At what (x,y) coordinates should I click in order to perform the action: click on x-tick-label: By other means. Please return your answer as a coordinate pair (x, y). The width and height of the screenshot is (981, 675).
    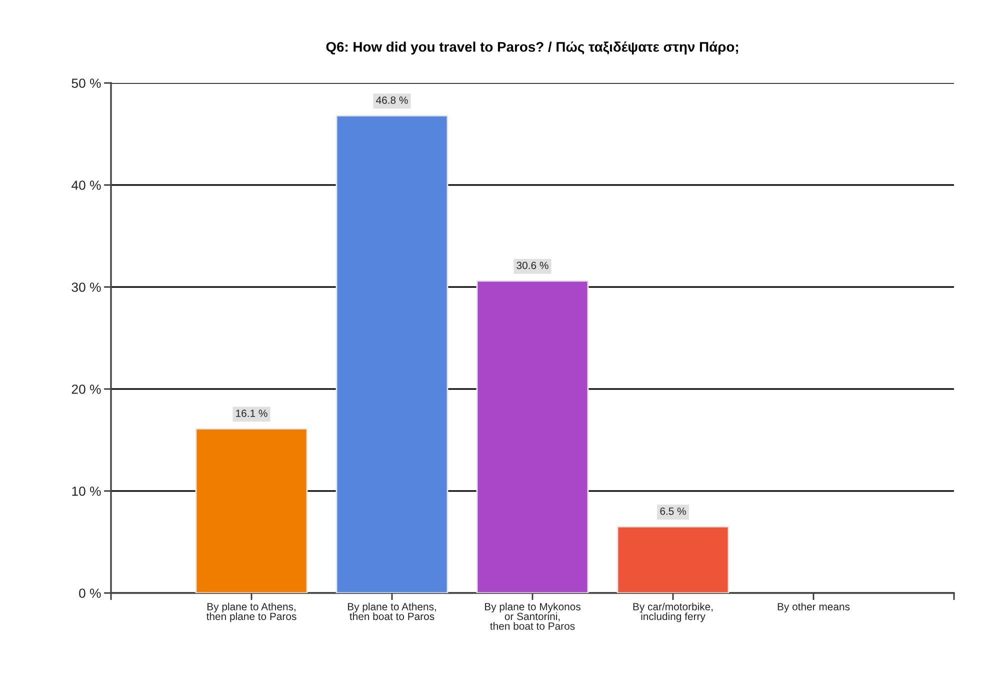
    Looking at the image, I should click on (814, 607).